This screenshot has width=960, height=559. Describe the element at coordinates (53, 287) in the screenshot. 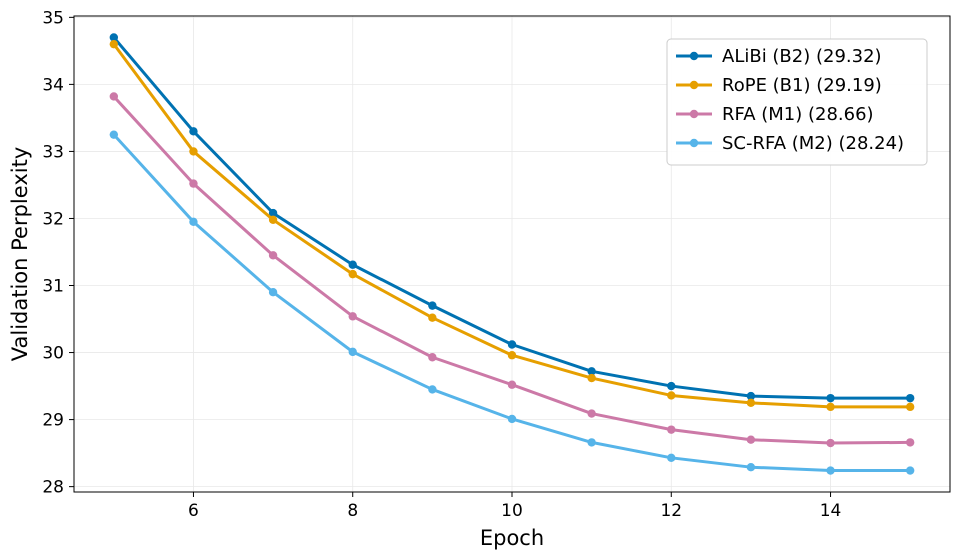

I see `y-tick-label: 31` at that location.